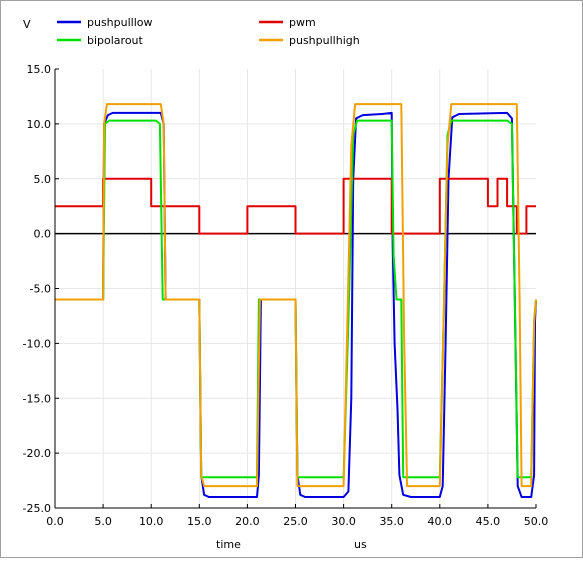 The width and height of the screenshot is (583, 561). What do you see at coordinates (302, 22) in the screenshot?
I see `legend-label-pwm: pwm` at bounding box center [302, 22].